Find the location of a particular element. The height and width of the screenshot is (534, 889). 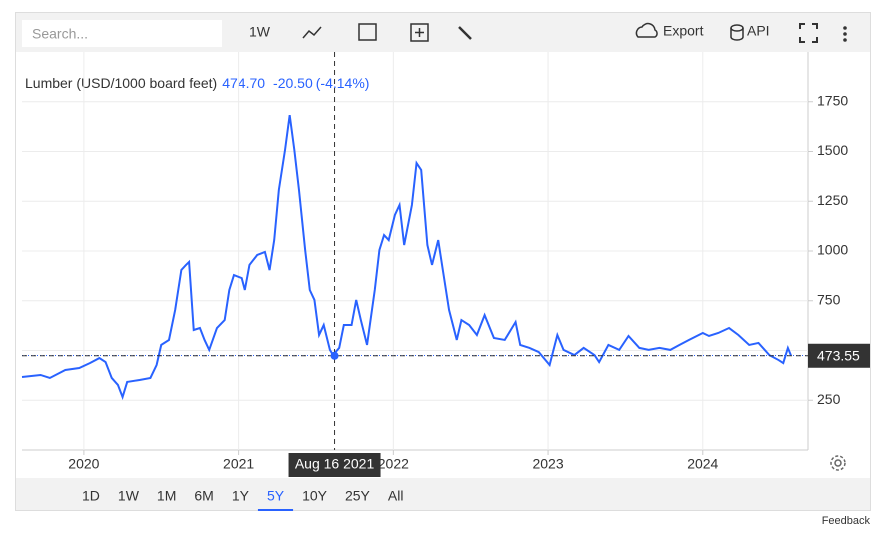

fullscreen-icon is located at coordinates (808, 33).